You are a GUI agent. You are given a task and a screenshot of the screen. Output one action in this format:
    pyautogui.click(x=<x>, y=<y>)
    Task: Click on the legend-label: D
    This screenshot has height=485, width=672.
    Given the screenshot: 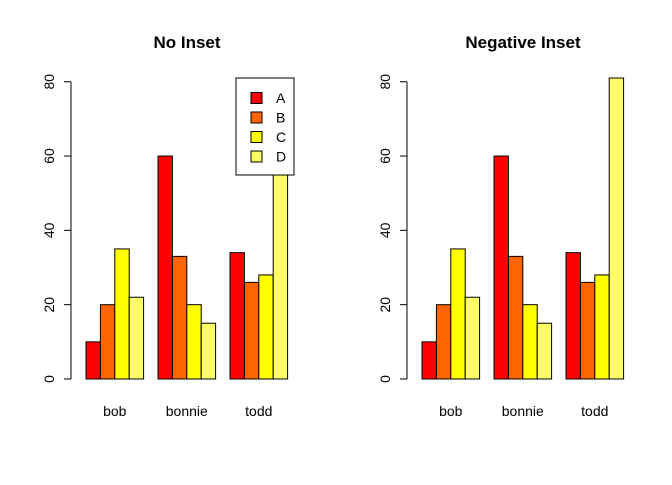 What is the action you would take?
    pyautogui.click(x=281, y=157)
    